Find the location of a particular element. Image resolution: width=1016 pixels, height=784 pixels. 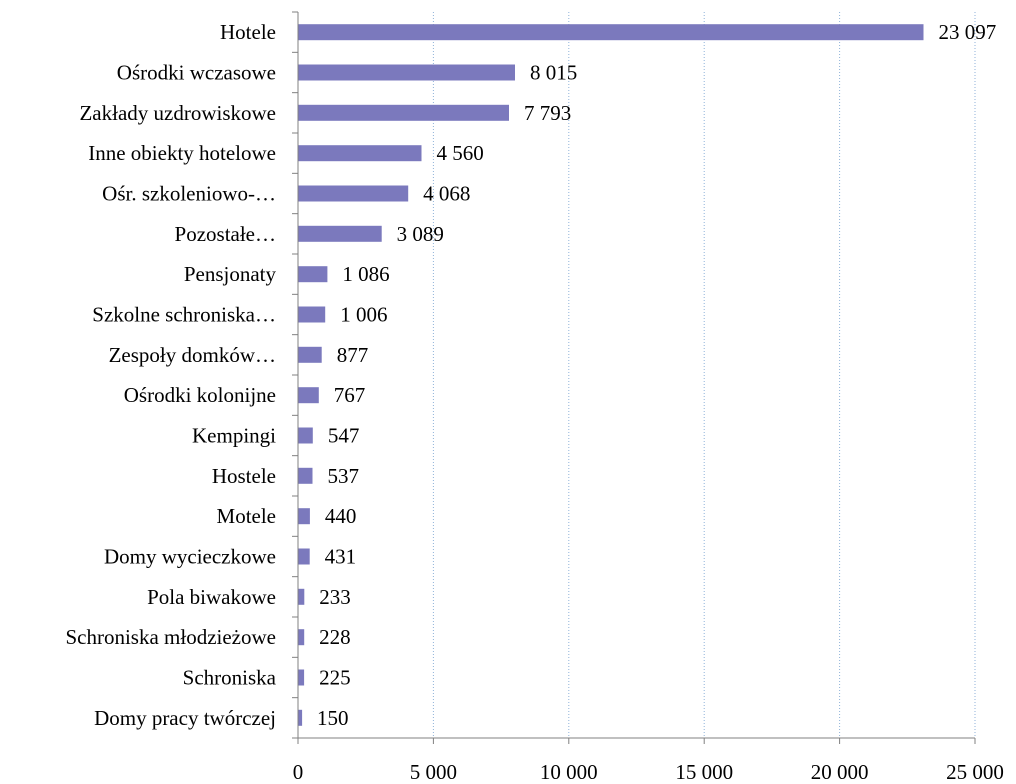

x-tick-label-1: 5 000 is located at coordinates (433, 772).